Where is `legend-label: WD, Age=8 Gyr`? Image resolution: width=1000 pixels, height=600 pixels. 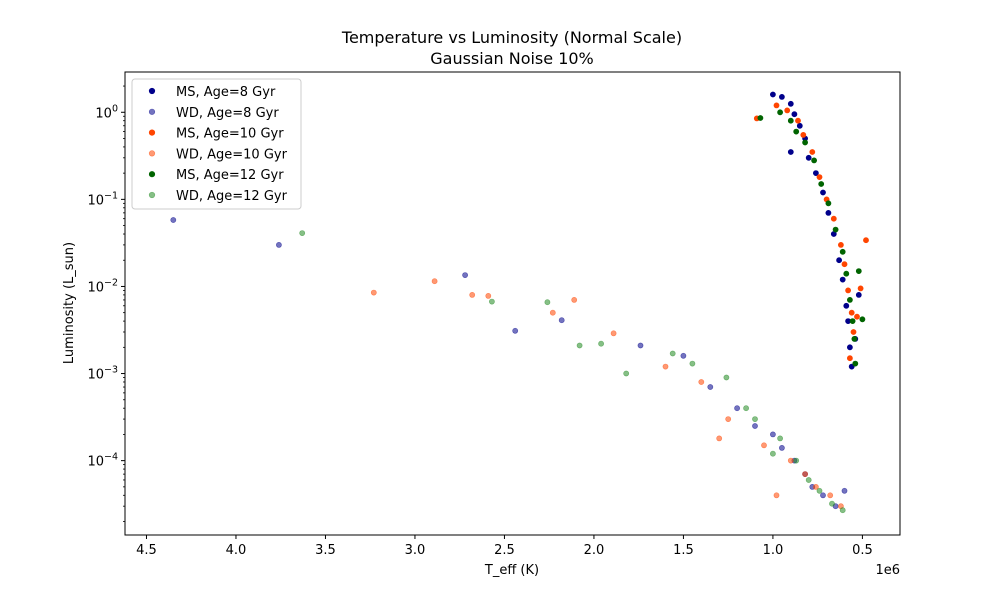
legend-label: WD, Age=8 Gyr is located at coordinates (227, 113).